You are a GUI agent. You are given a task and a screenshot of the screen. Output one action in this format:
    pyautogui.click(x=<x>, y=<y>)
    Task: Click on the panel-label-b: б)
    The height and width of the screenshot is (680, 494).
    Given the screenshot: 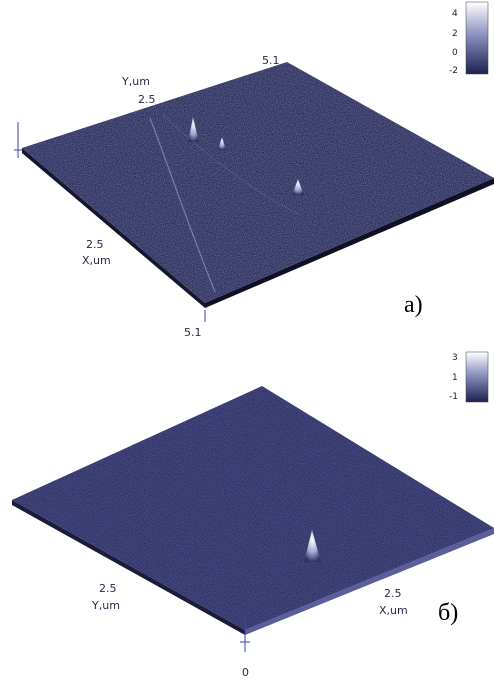 What is the action you would take?
    pyautogui.click(x=448, y=613)
    